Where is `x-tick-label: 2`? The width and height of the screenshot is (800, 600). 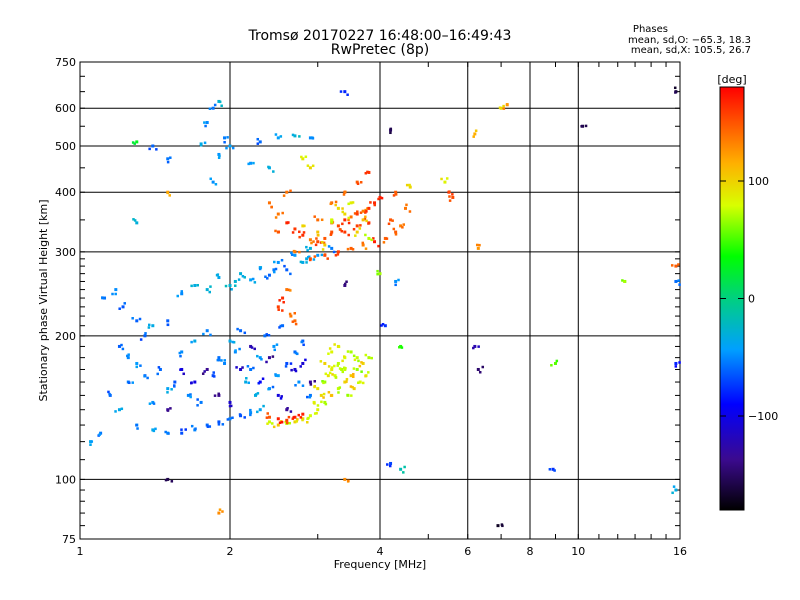
x-tick-label: 2 is located at coordinates (230, 551).